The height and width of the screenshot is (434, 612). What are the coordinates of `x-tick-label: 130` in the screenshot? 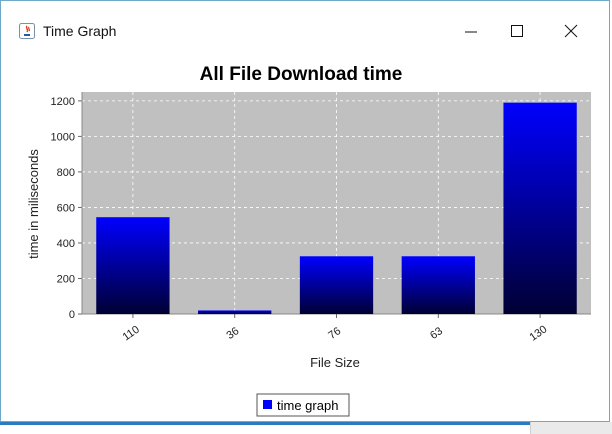 It's located at (538, 333).